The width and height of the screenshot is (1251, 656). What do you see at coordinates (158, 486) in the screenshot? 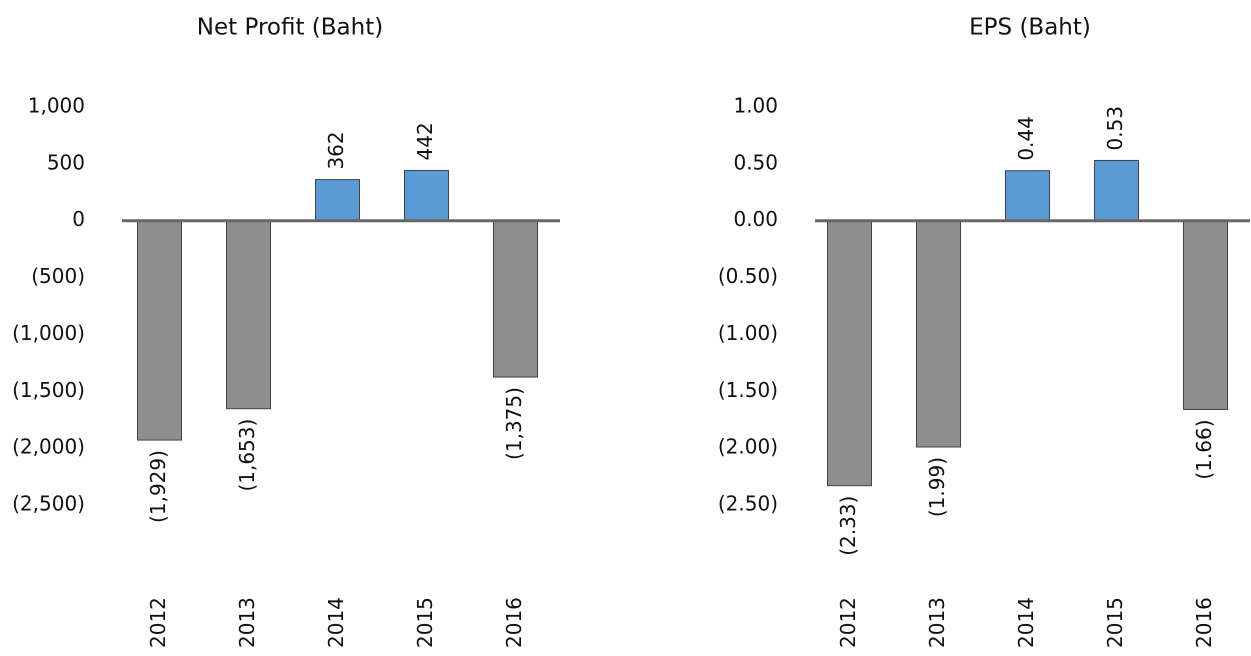
I see `data-label: (1,929)` at bounding box center [158, 486].